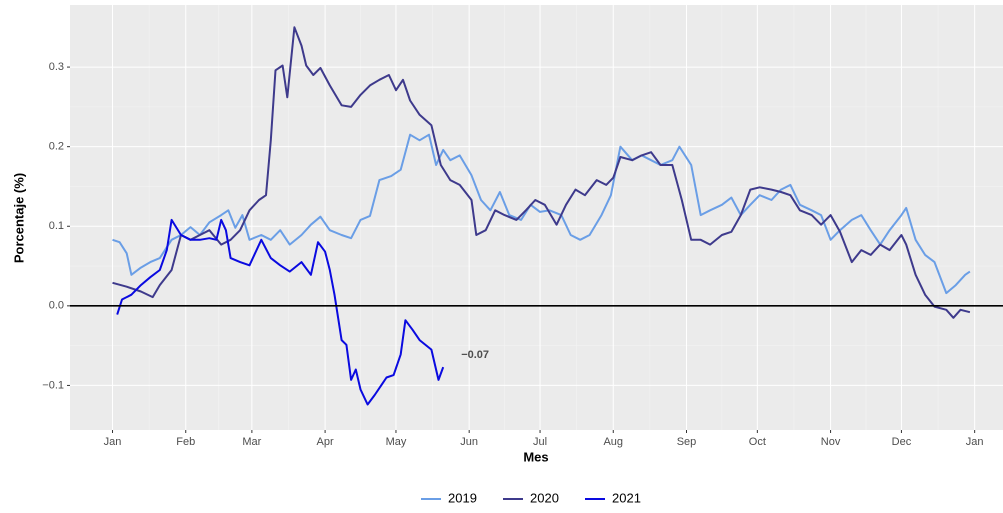 The width and height of the screenshot is (1003, 513). What do you see at coordinates (56, 147) in the screenshot?
I see `y-tick-label: 0.2` at bounding box center [56, 147].